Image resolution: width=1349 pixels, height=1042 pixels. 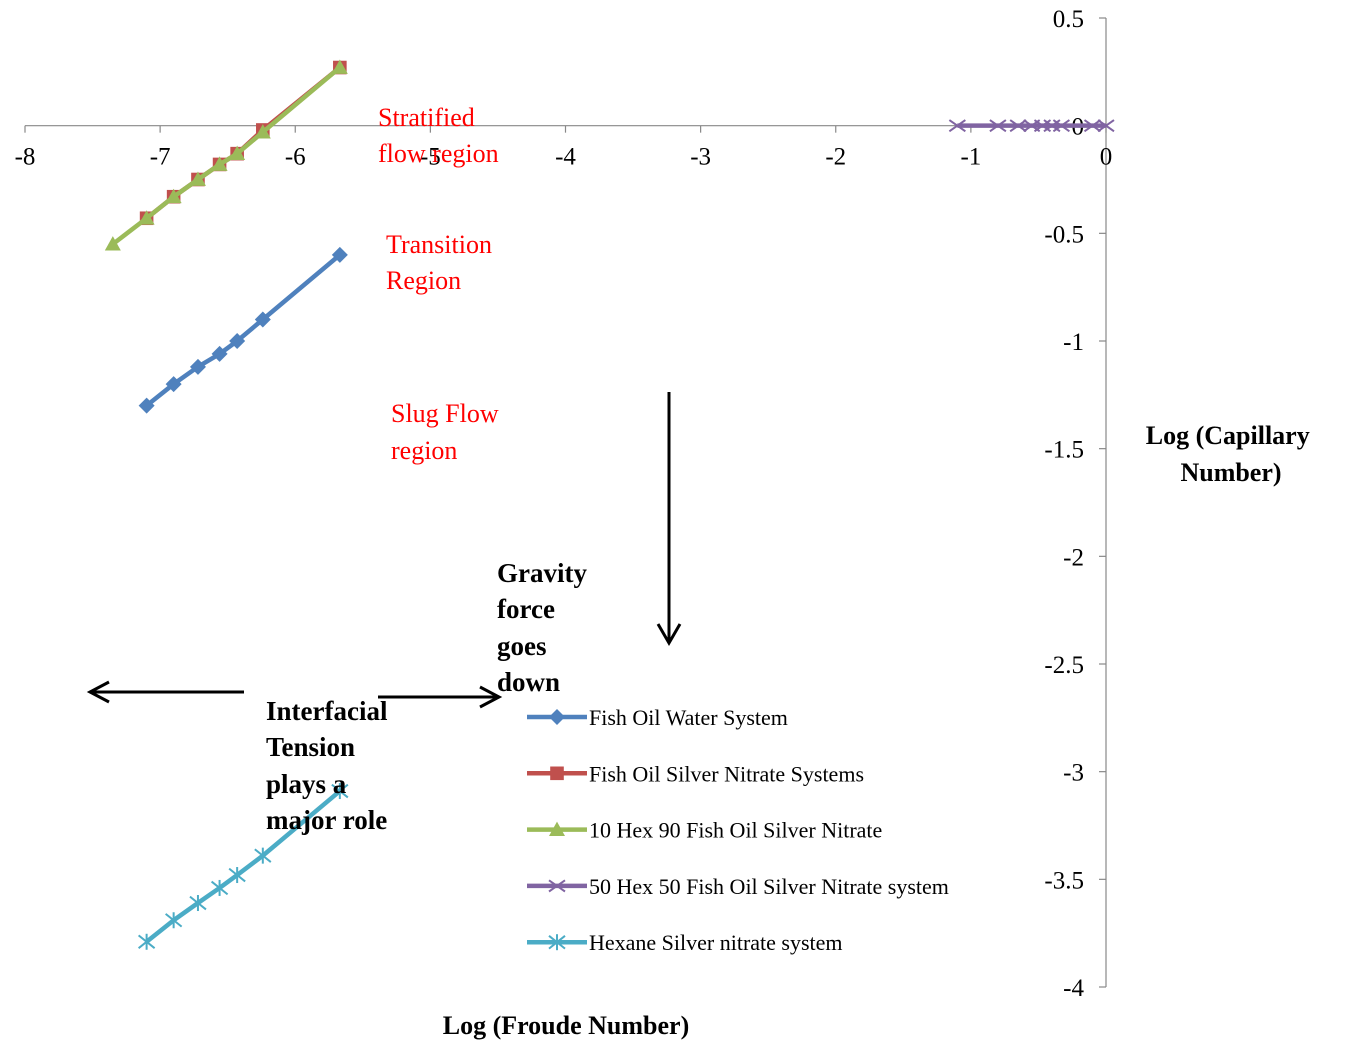 I want to click on legend-item: 10 Hex 90 Fish Oil Silver Nitrate, so click(x=704, y=830).